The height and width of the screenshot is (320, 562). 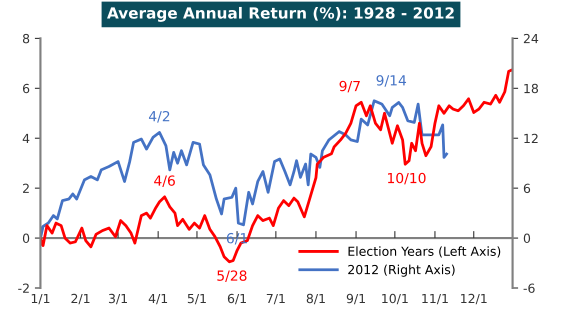 What do you see at coordinates (474, 299) in the screenshot?
I see `x-tick-label: 12/1` at bounding box center [474, 299].